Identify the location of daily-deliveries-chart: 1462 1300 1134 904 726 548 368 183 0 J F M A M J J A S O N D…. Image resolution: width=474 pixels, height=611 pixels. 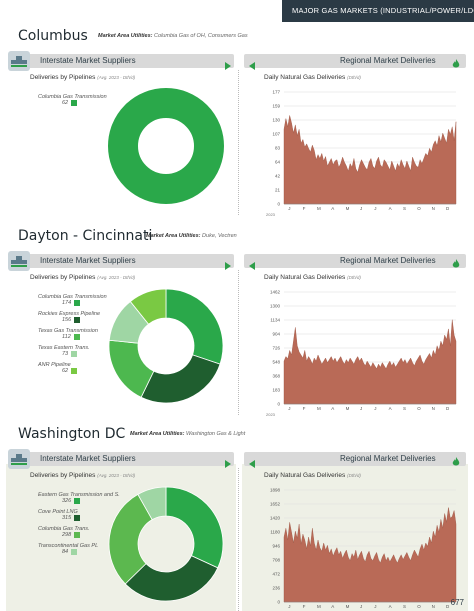
(362, 354).